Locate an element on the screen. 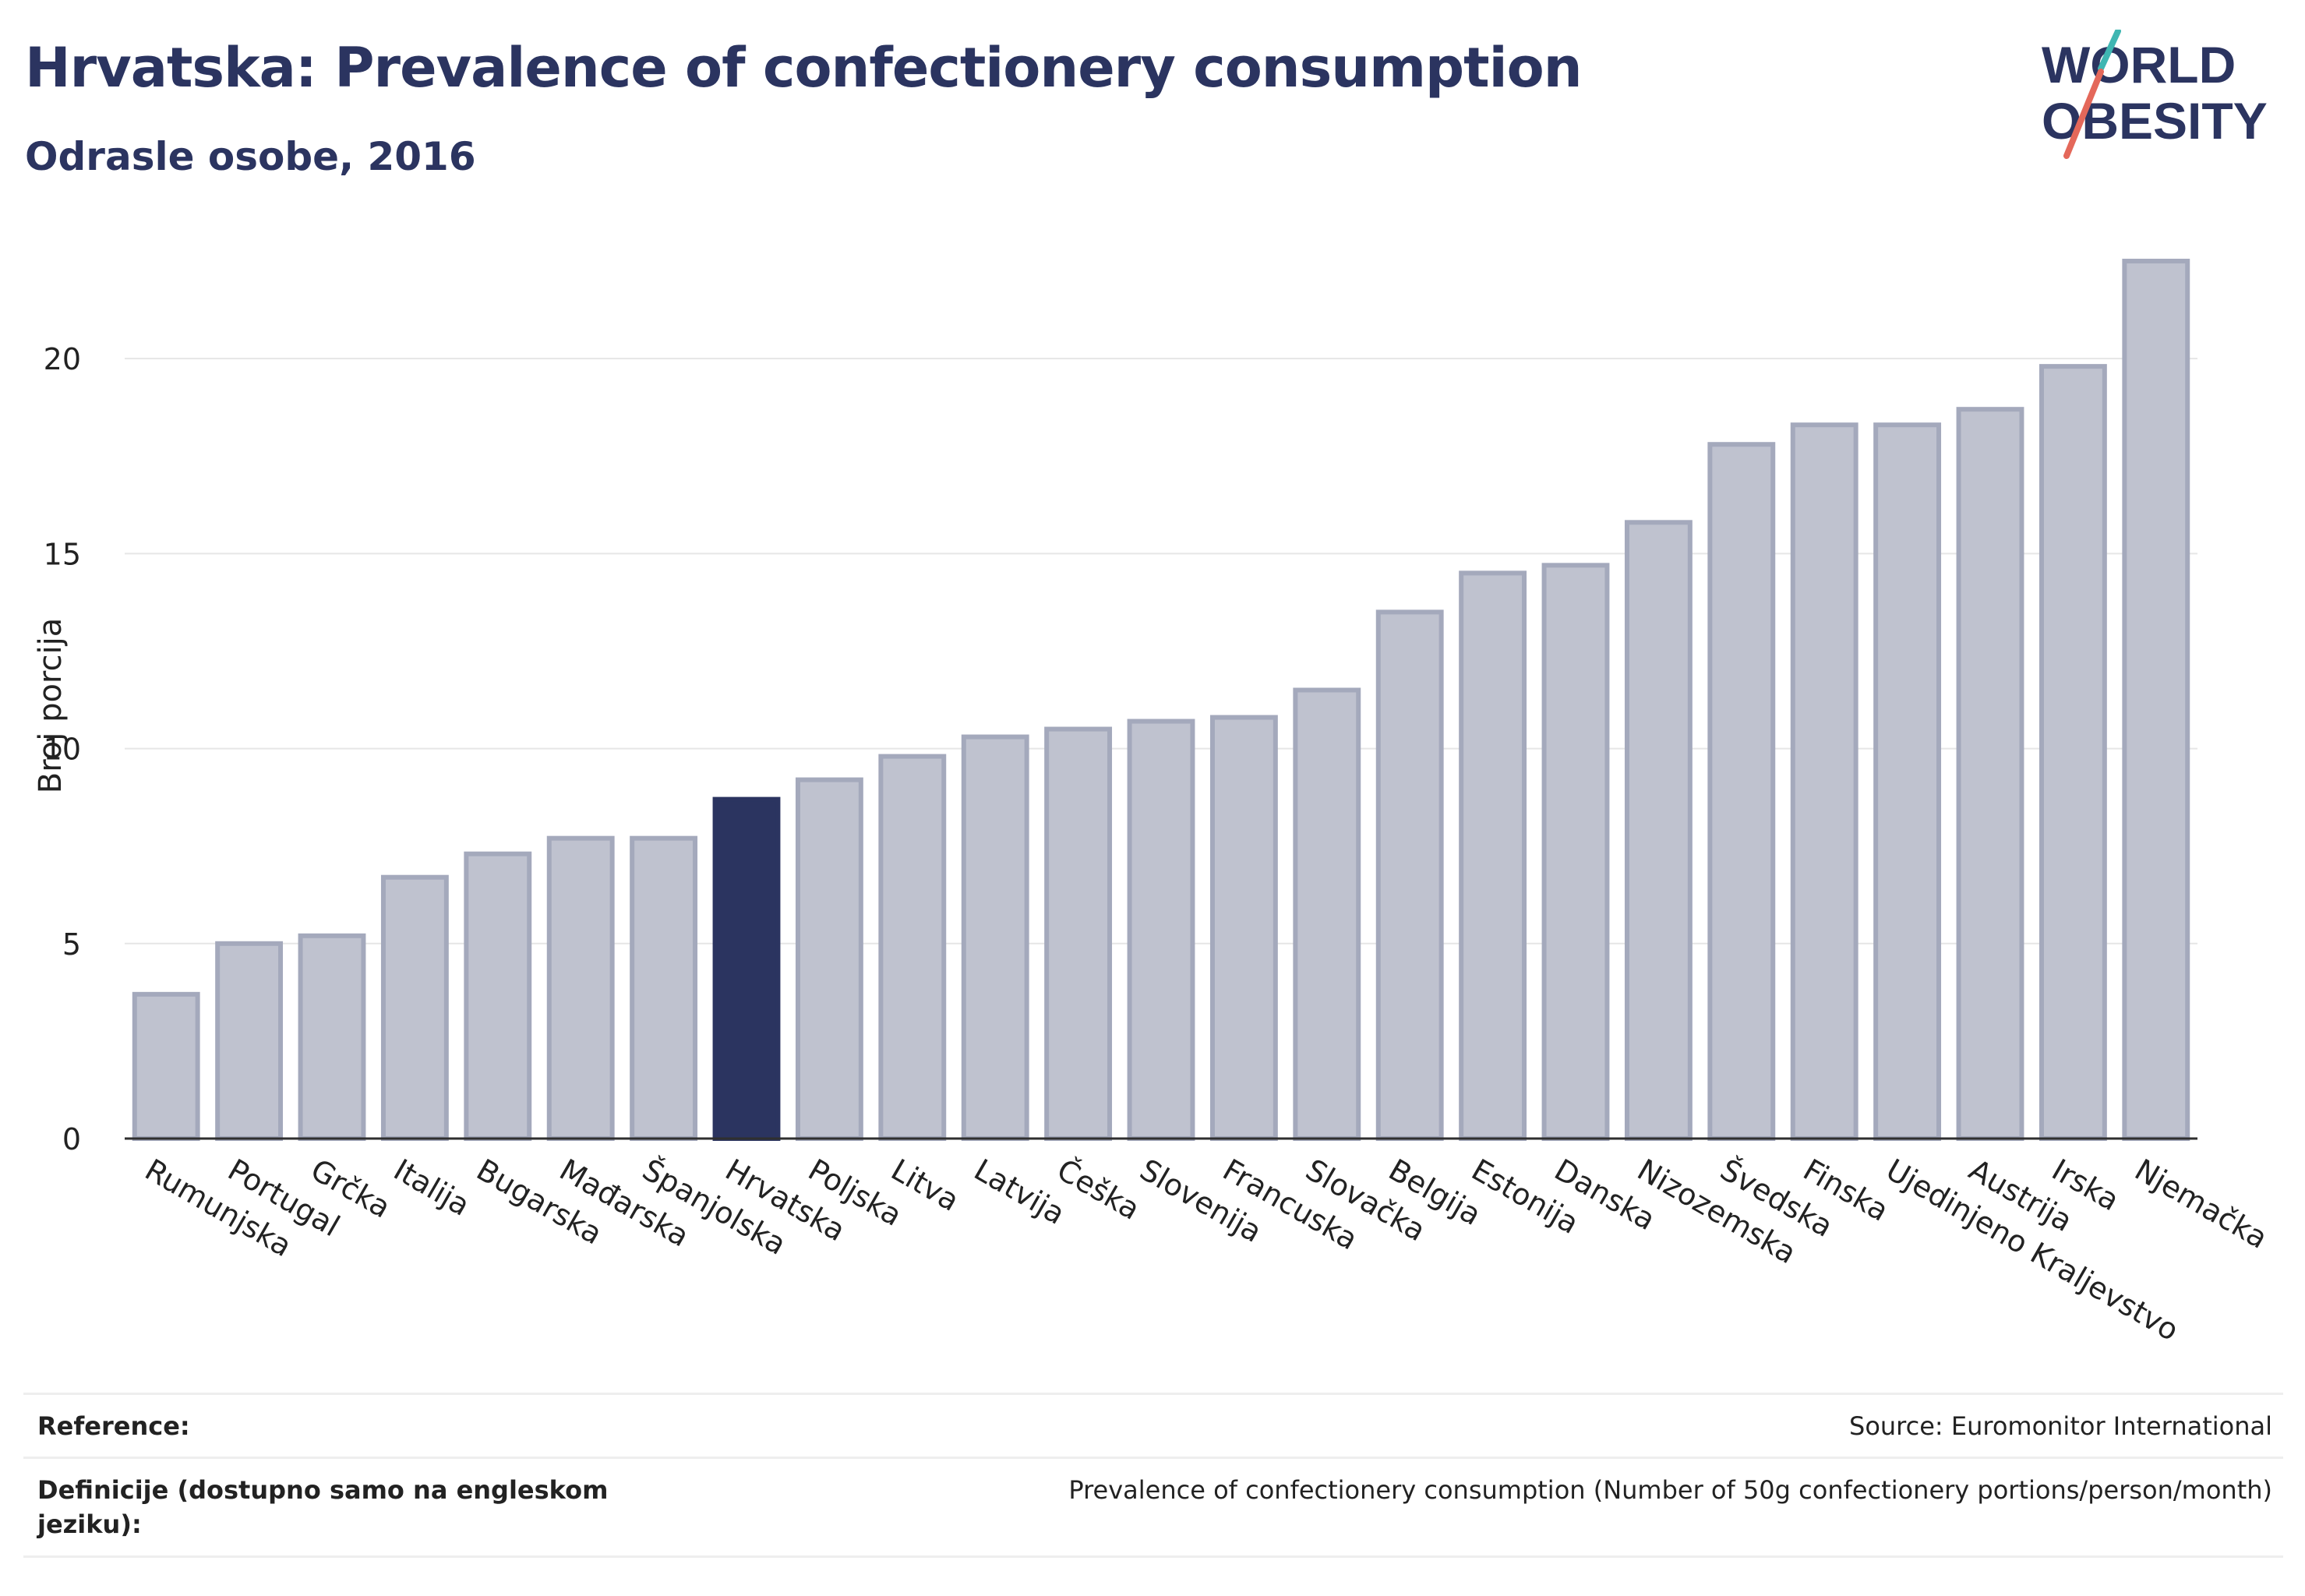 The height and width of the screenshot is (1596, 2305). y-tick-label: 15 is located at coordinates (62, 554).